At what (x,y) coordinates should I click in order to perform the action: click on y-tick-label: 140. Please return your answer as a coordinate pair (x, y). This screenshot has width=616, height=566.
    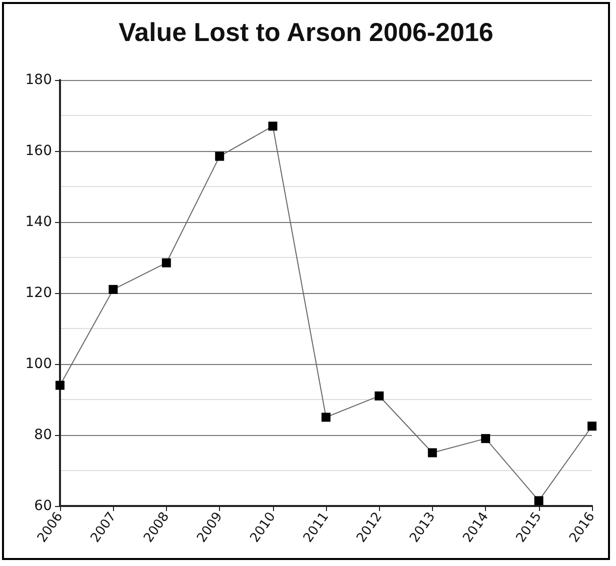
    Looking at the image, I should click on (38, 222).